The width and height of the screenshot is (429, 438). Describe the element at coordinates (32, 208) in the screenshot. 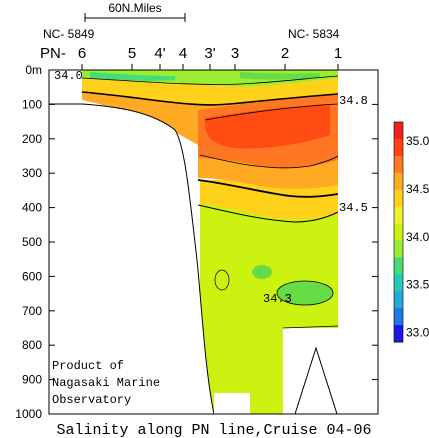

I see `y-tick-label: 400` at that location.